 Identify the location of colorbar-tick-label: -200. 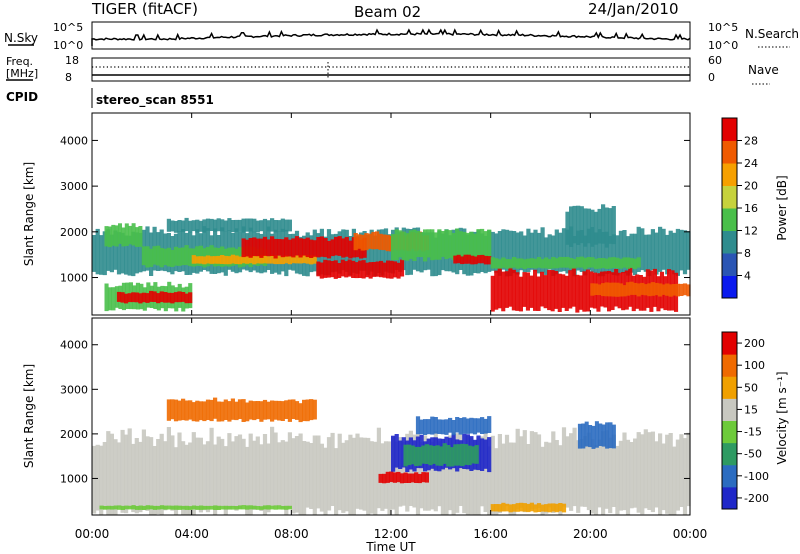
(756, 498).